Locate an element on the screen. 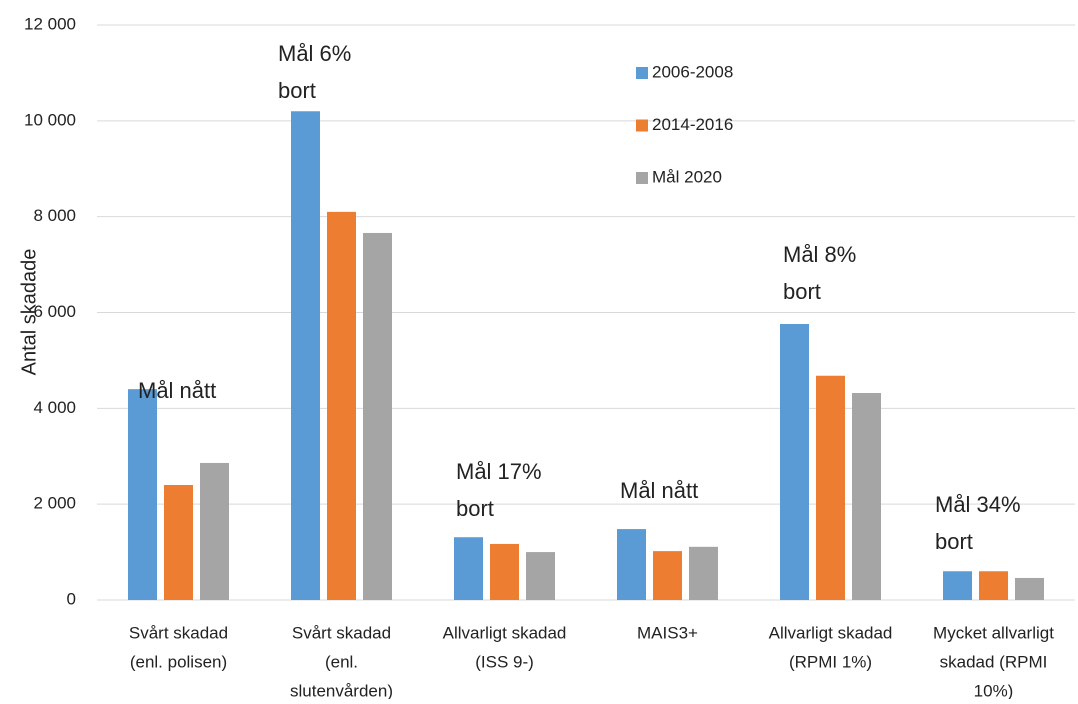 This screenshot has width=1078, height=704. y-tick-label: 8 000 is located at coordinates (54, 215).